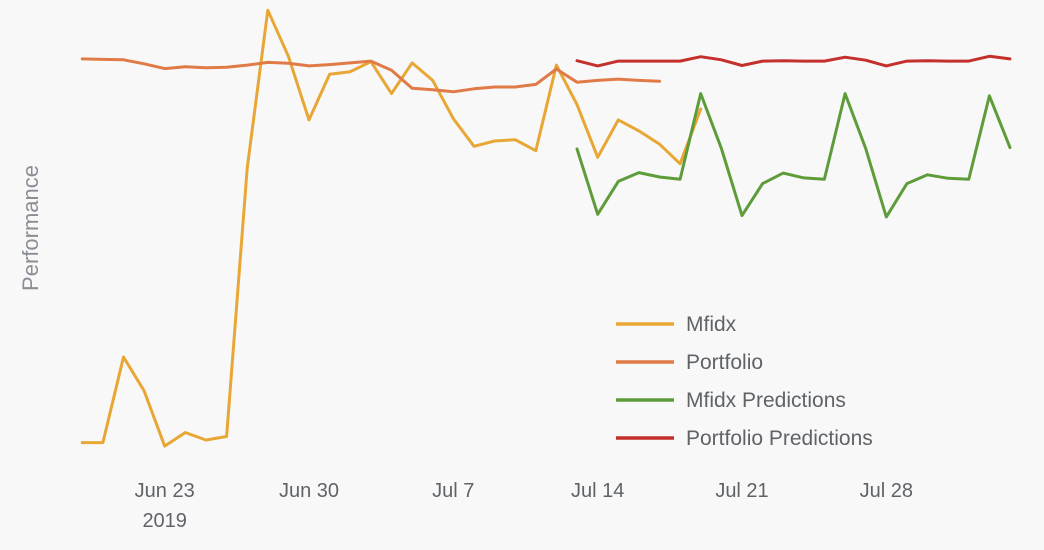  Describe the element at coordinates (724, 362) in the screenshot. I see `legend-label: Portfolio` at that location.